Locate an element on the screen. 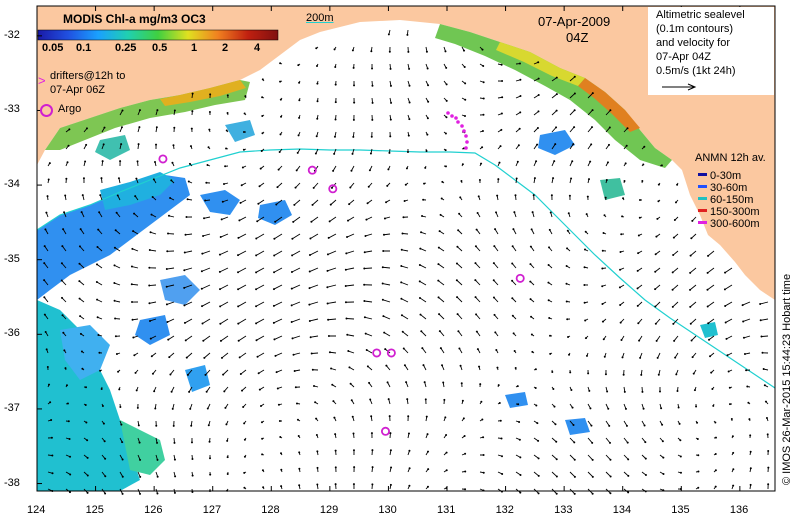  drifter-symbol-icon: > is located at coordinates (42, 80).